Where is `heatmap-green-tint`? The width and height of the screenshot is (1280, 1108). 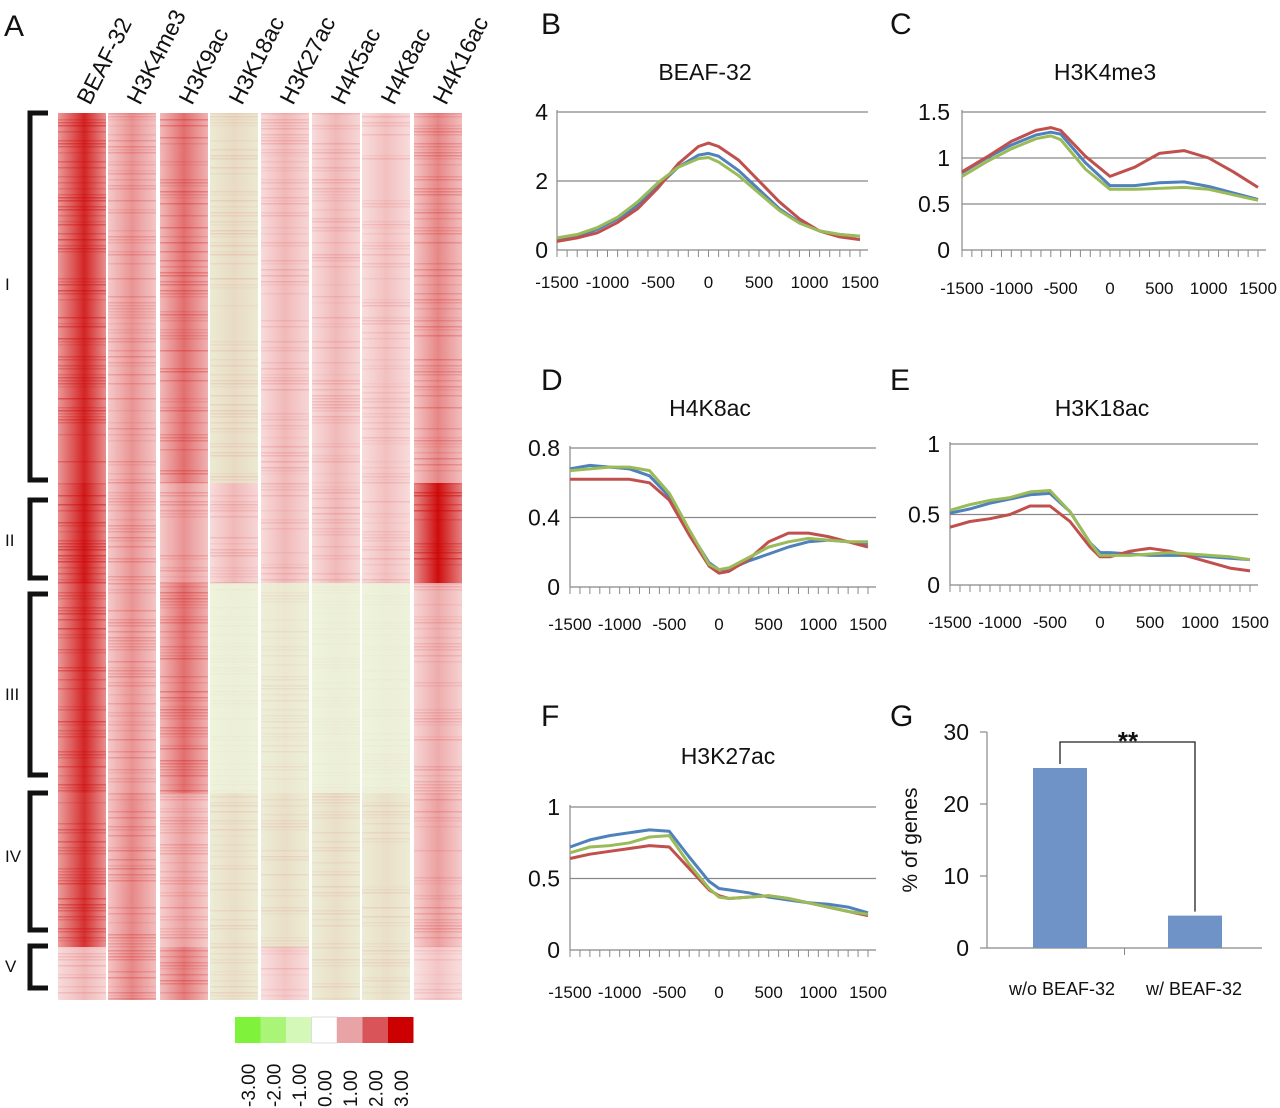 heatmap-green-tint is located at coordinates (336, 973).